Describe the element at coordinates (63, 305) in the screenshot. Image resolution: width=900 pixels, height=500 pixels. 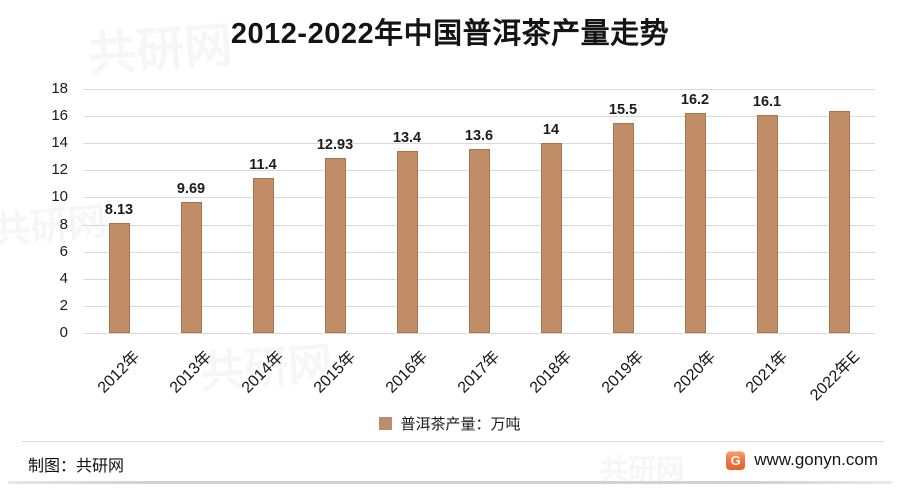
I see `y-axis-tick-label: 2` at that location.